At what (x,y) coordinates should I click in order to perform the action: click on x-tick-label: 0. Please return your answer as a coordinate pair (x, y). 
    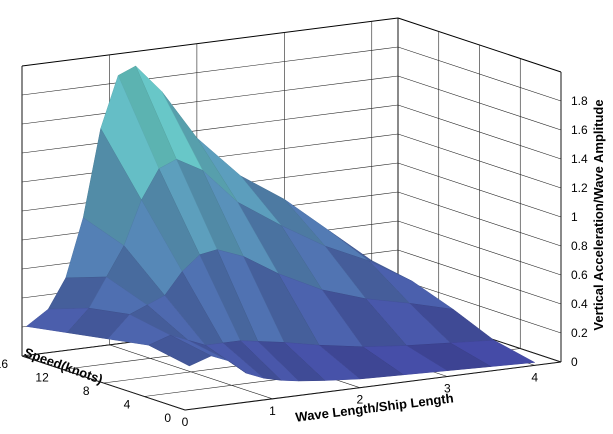
    Looking at the image, I should click on (185, 422).